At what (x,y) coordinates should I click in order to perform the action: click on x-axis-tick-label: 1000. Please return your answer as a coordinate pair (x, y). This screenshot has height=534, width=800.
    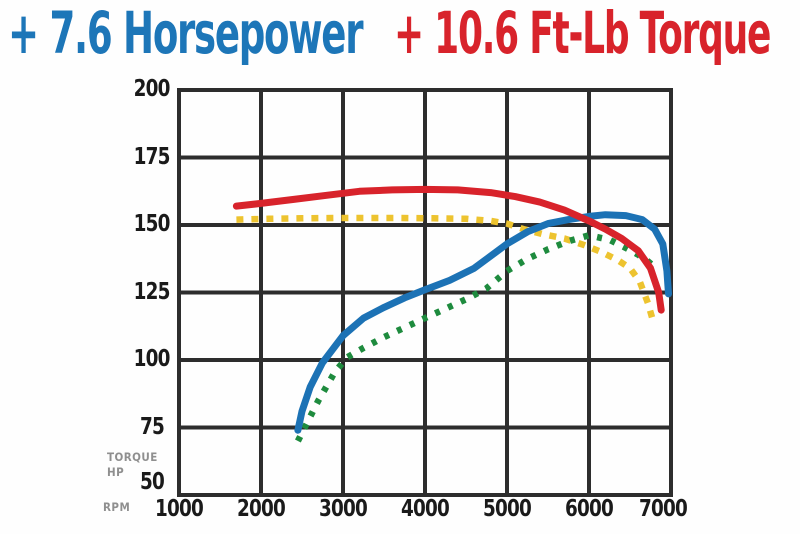
    Looking at the image, I should click on (179, 509).